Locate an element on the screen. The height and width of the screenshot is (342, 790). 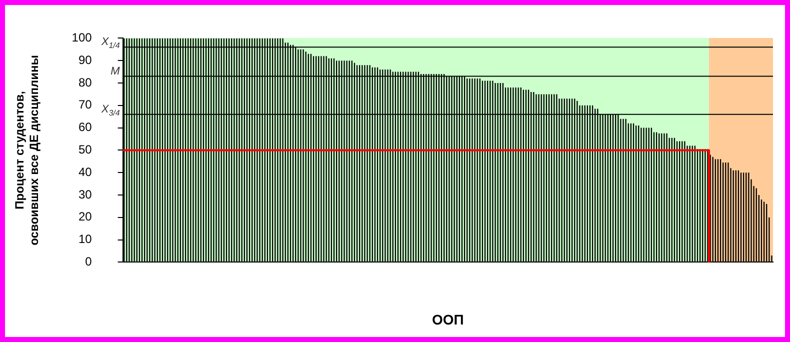
y-tick-label: 10 is located at coordinates (85, 239).